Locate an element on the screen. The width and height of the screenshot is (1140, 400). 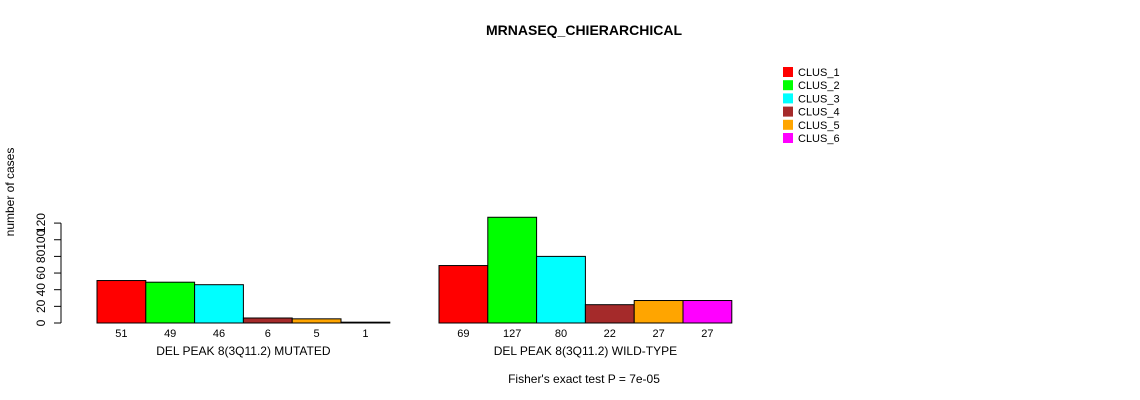
y-tick-label: 120 is located at coordinates (41, 223).